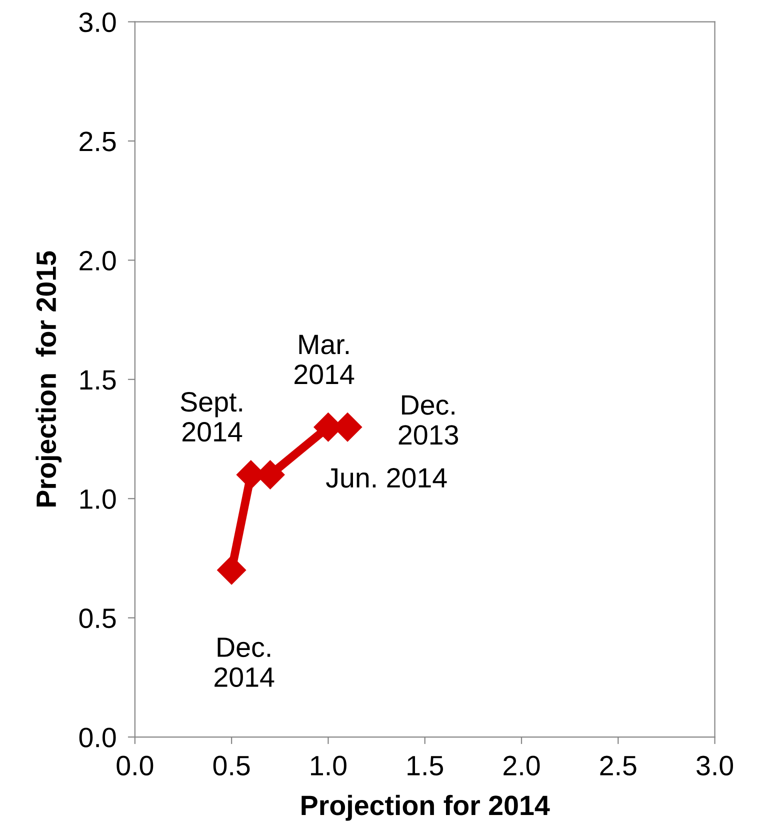 The width and height of the screenshot is (758, 838). What do you see at coordinates (97, 738) in the screenshot?
I see `y-tick-label: 0.0` at bounding box center [97, 738].